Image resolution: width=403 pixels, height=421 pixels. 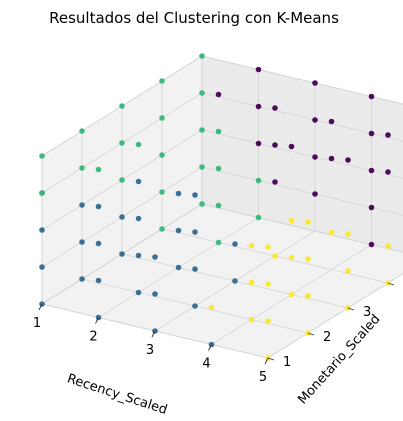 What do you see at coordinates (263, 377) in the screenshot?
I see `x-tick-label: 5` at bounding box center [263, 377].